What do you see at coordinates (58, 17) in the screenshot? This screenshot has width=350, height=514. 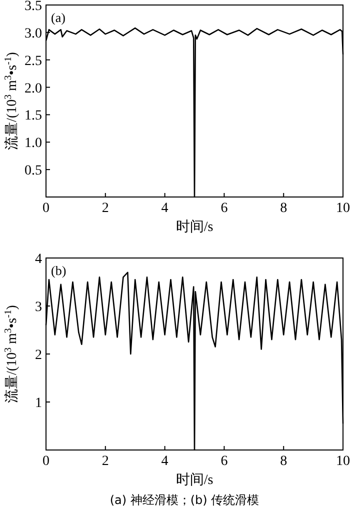 I see `annotation: (a)` at bounding box center [58, 17].